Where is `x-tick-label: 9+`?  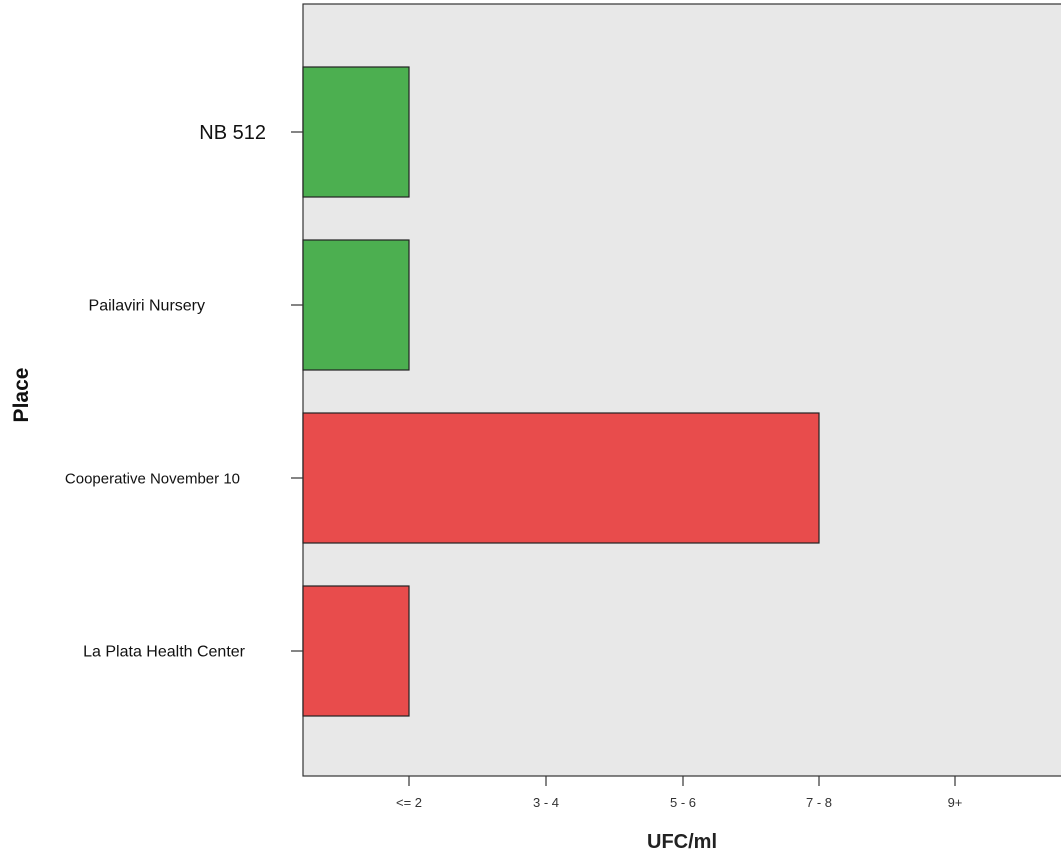 x-tick-label: 9+ is located at coordinates (955, 802).